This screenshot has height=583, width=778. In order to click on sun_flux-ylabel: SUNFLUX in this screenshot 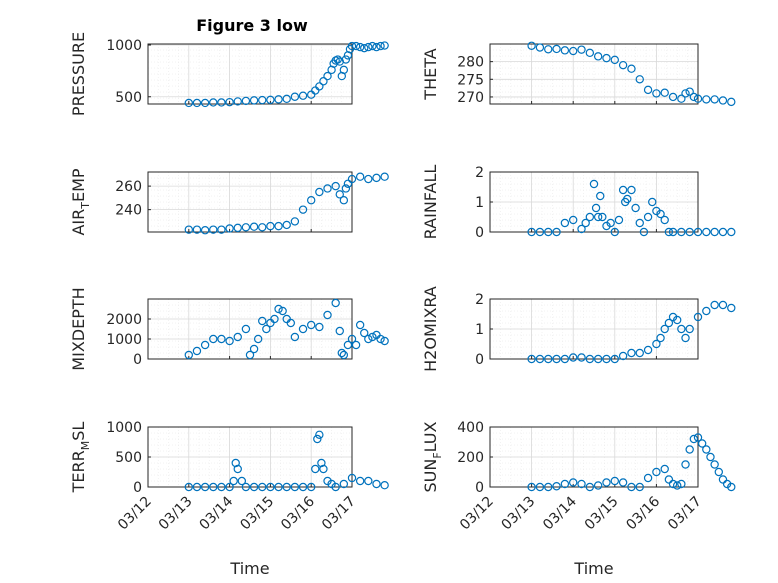, I will do `click(432, 456)`.